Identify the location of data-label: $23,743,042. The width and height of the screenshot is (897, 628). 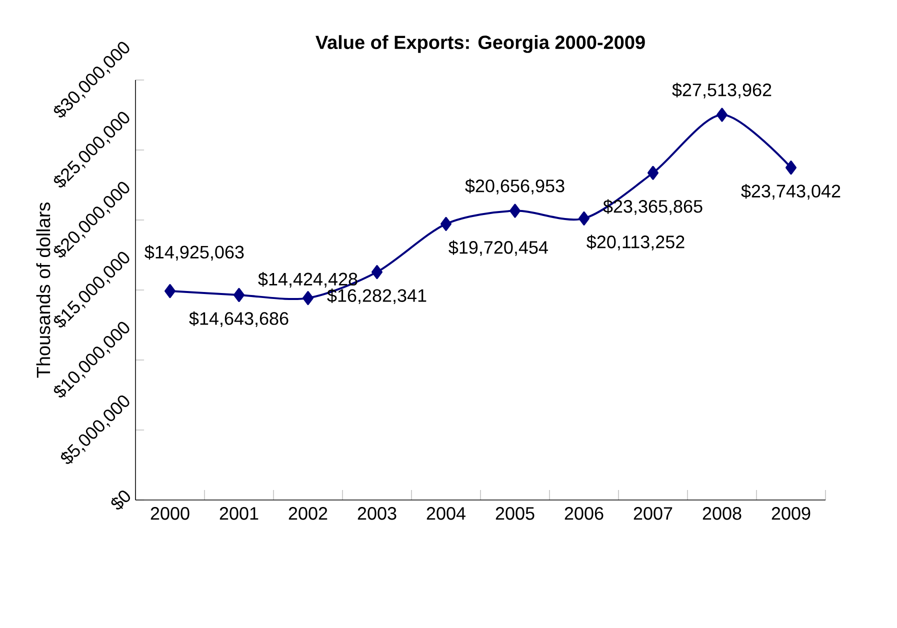
(790, 192).